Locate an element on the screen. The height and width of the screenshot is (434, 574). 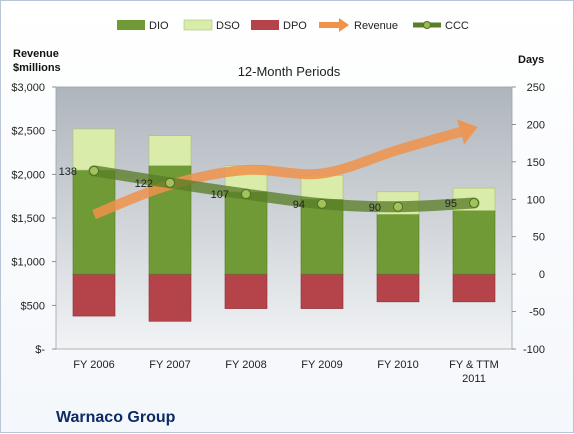
legend-marker-icon is located at coordinates (427, 25).